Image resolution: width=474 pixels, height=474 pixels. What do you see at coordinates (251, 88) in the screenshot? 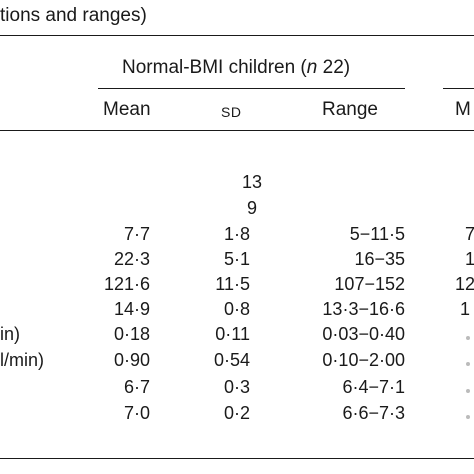
I see `group-underline` at bounding box center [251, 88].